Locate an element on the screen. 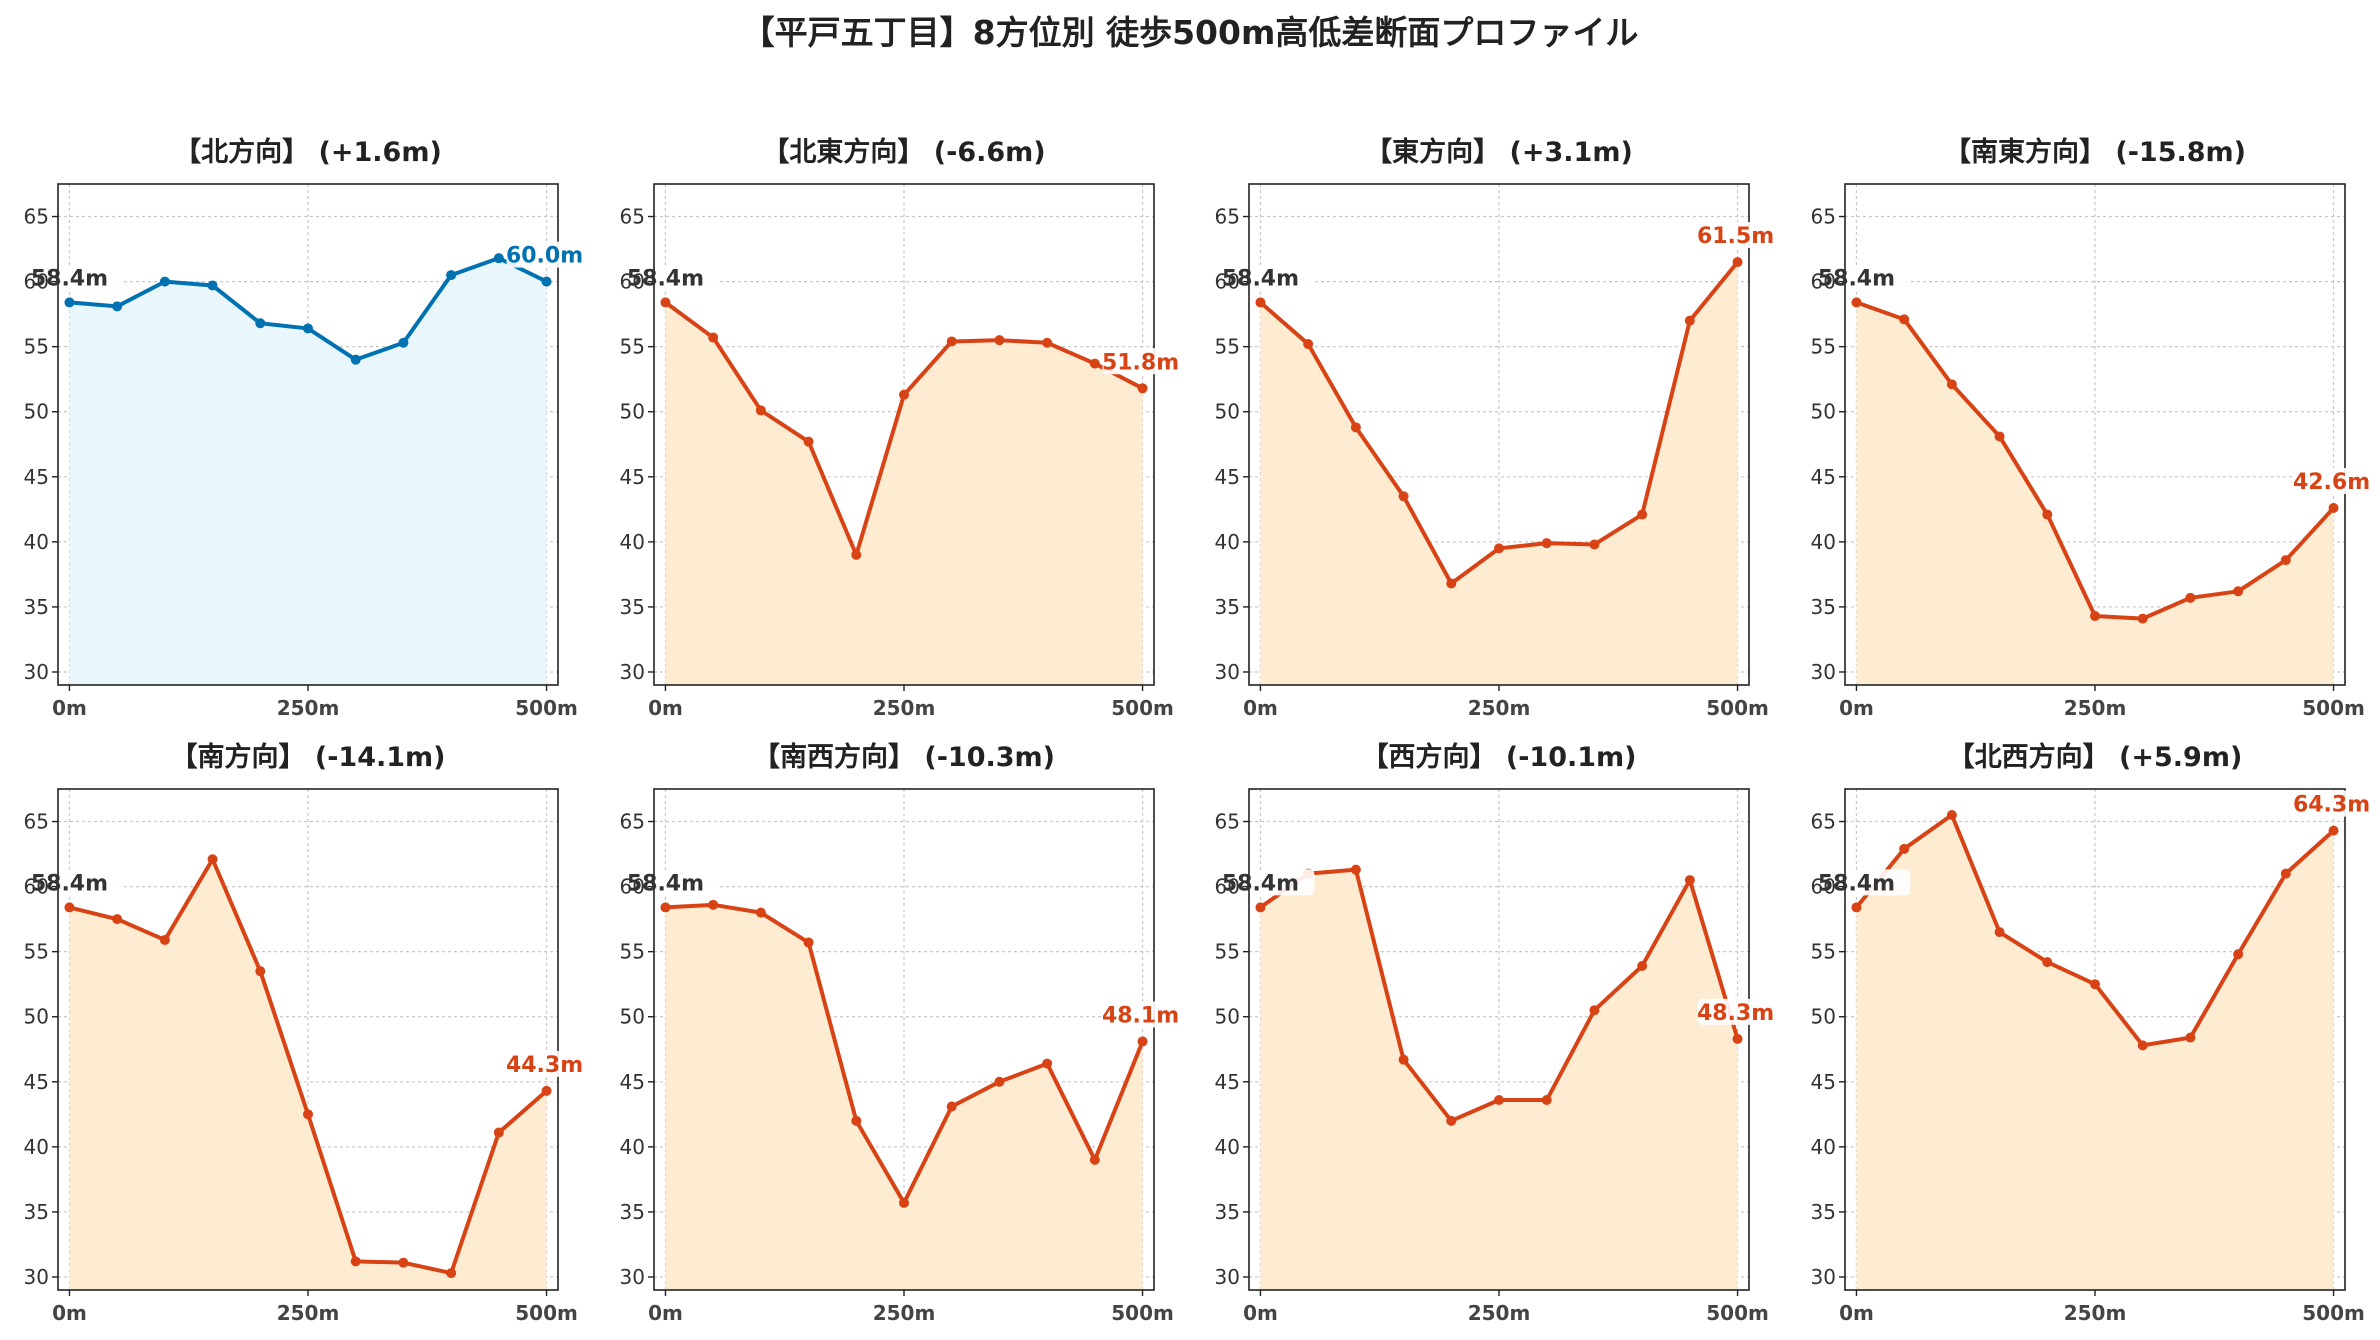 The width and height of the screenshot is (2380, 1340). panel-title: 【南方向】 (-14.1m) is located at coordinates (307, 757).